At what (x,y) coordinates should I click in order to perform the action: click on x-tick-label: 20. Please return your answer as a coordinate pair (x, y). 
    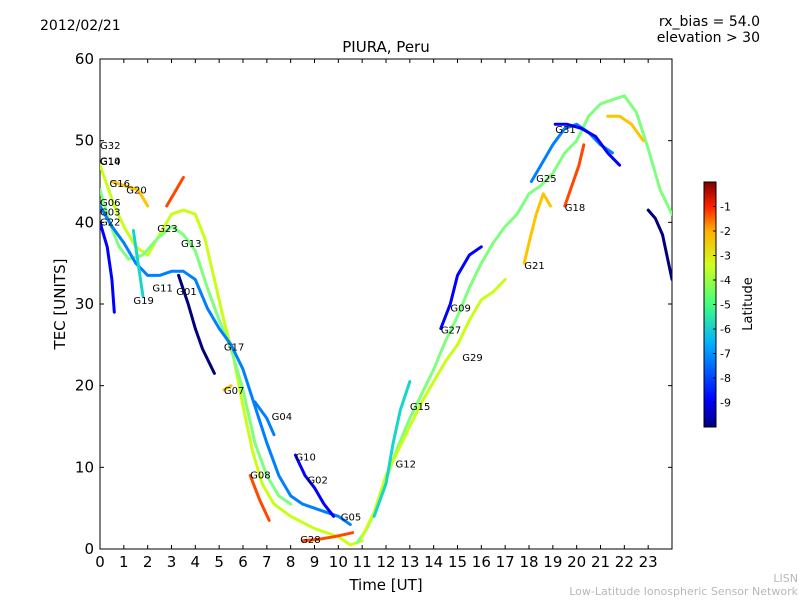
    Looking at the image, I should click on (576, 562).